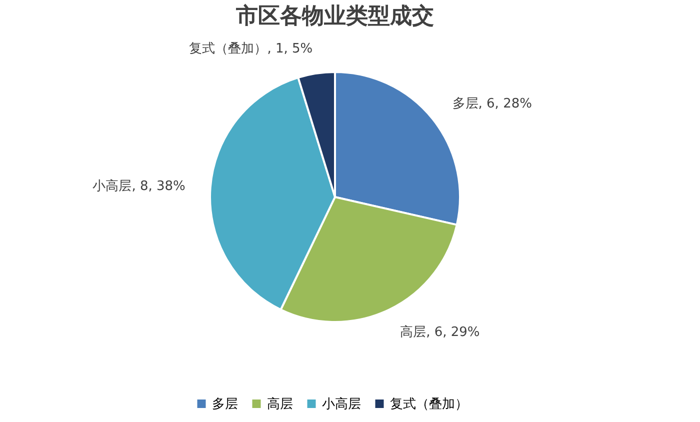 This screenshot has width=700, height=422. I want to click on data-label: 复式（叠加）, 1, 5%, so click(251, 49).